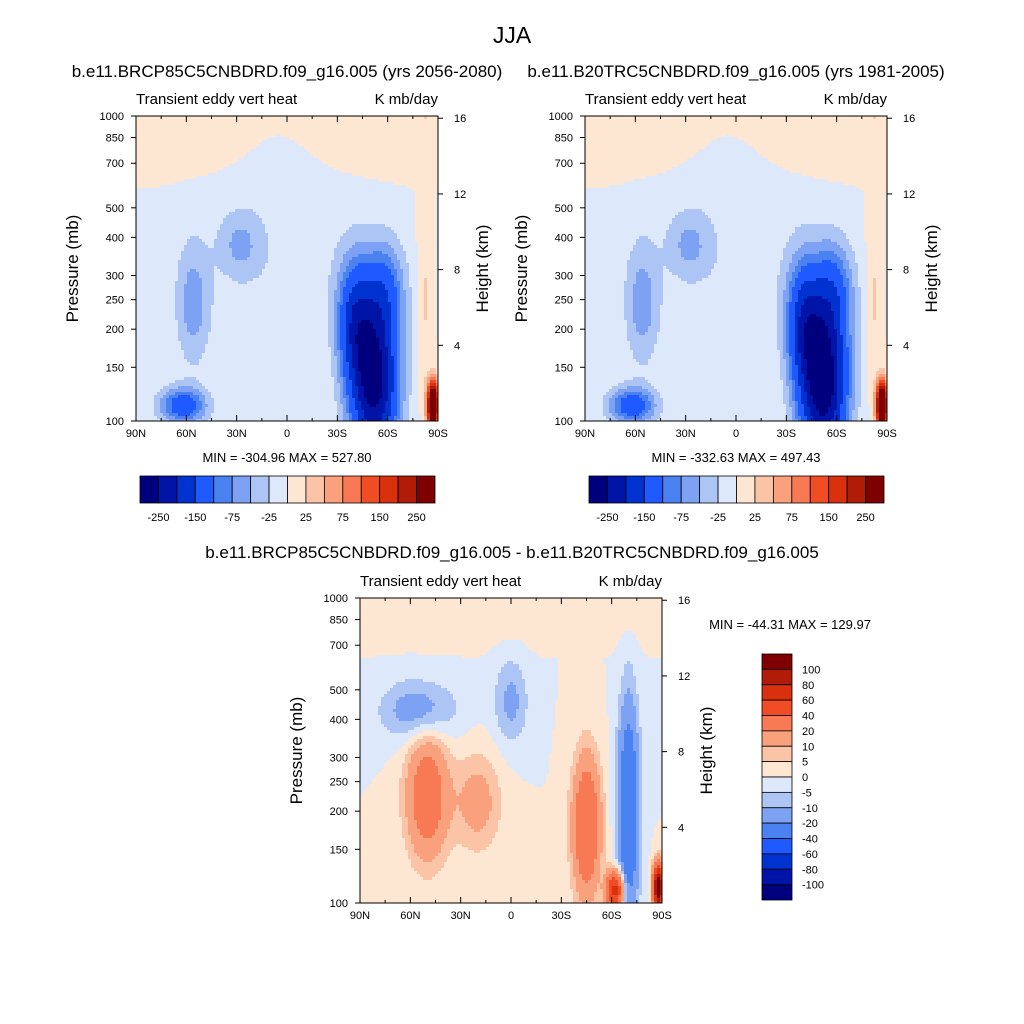 This screenshot has width=1024, height=1024. What do you see at coordinates (810, 809) in the screenshot?
I see `colorbar-label: -10` at bounding box center [810, 809].